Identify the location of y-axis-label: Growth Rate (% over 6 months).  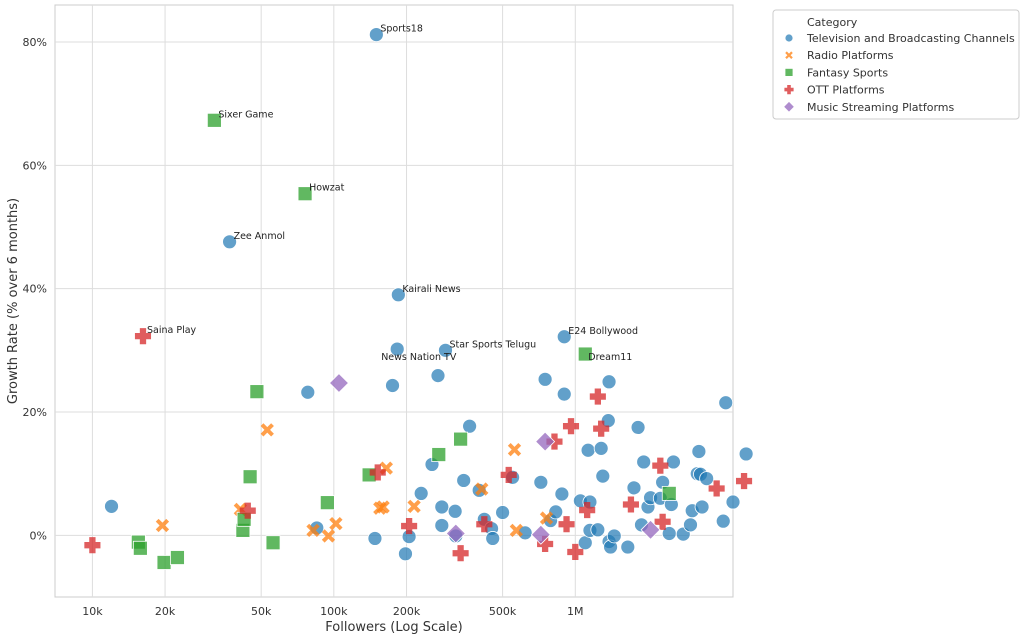
(13, 301).